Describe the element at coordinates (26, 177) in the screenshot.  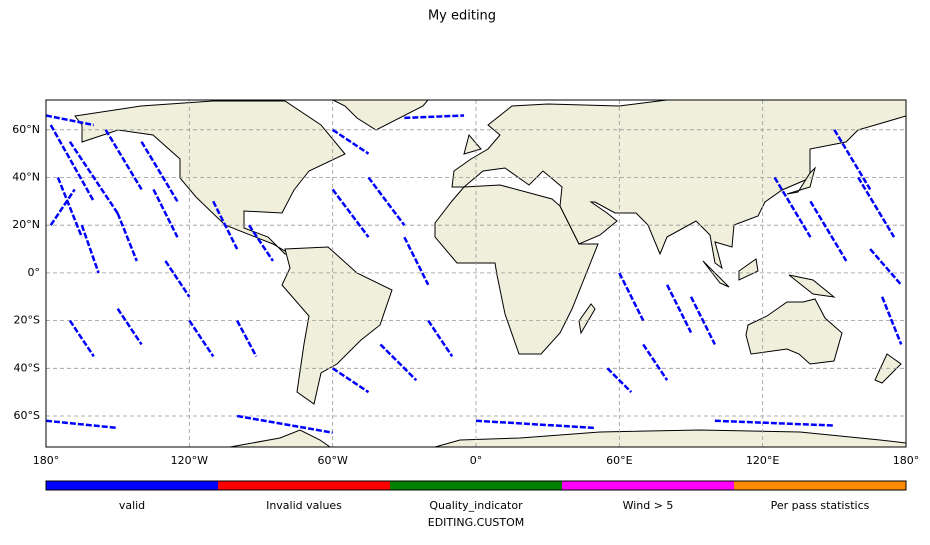
I see `y-tick-label: 40°N` at that location.